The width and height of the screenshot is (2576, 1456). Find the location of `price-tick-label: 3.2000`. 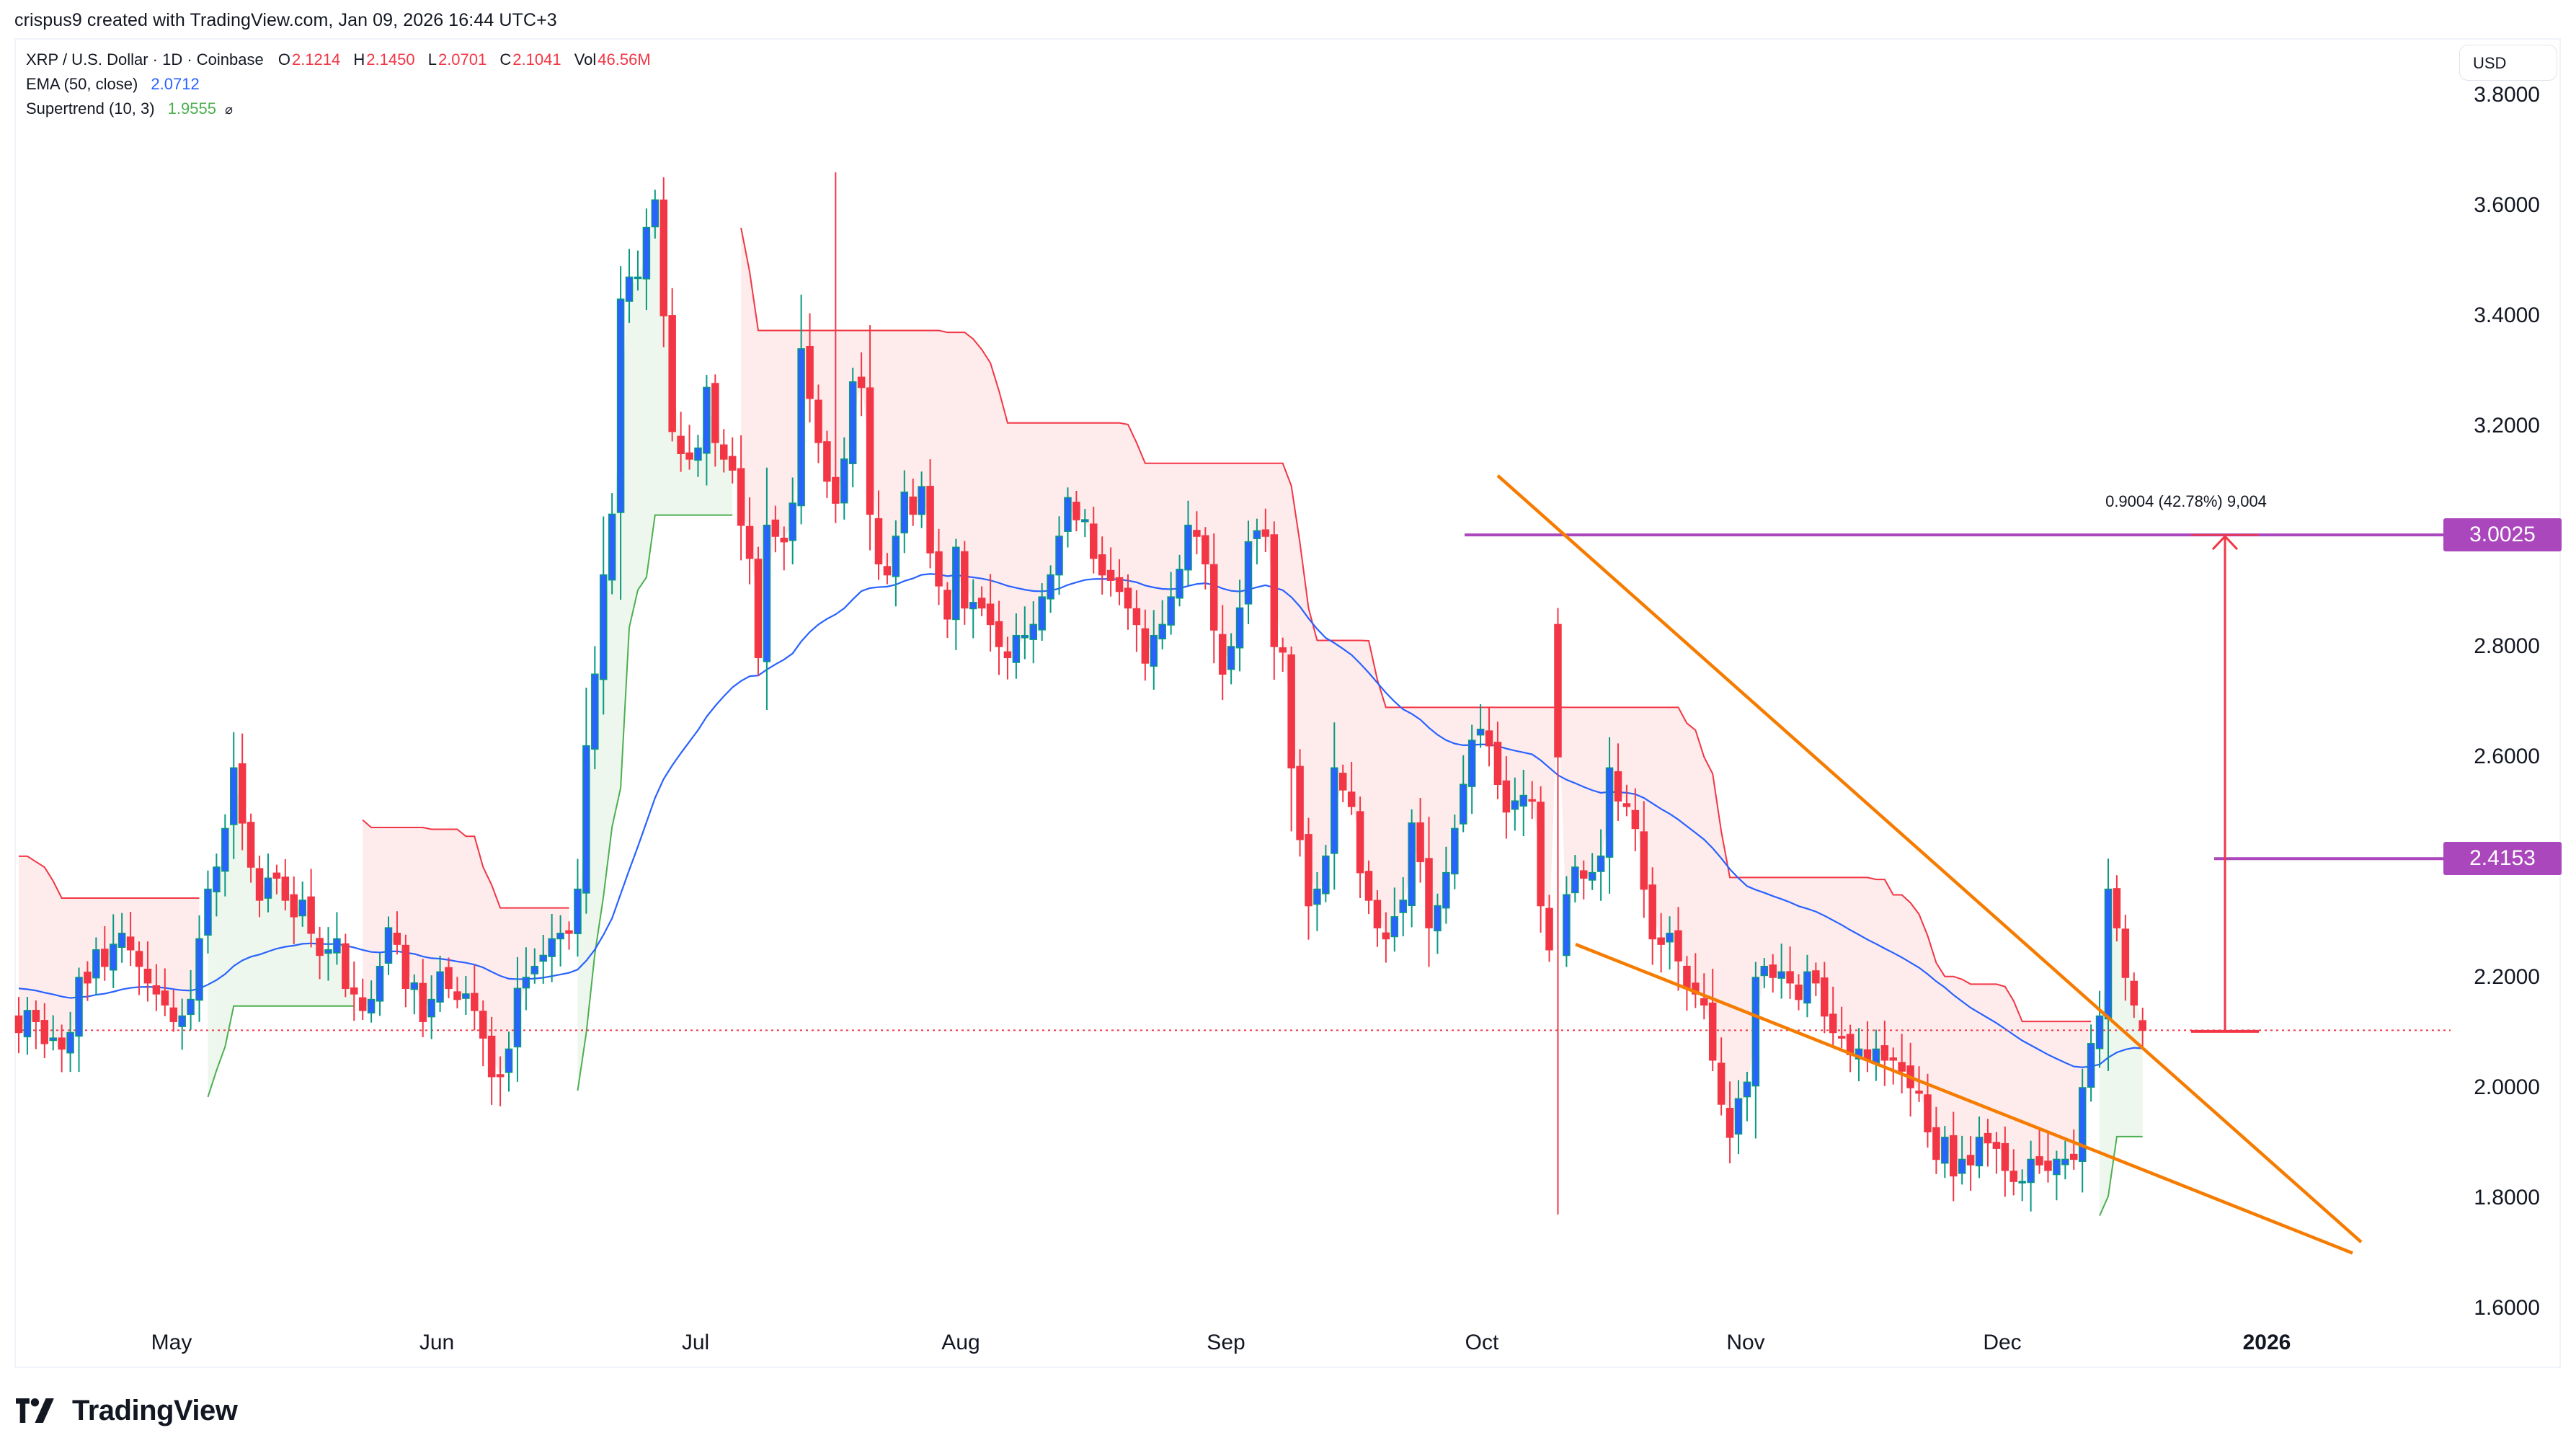

price-tick-label: 3.2000 is located at coordinates (2507, 426).